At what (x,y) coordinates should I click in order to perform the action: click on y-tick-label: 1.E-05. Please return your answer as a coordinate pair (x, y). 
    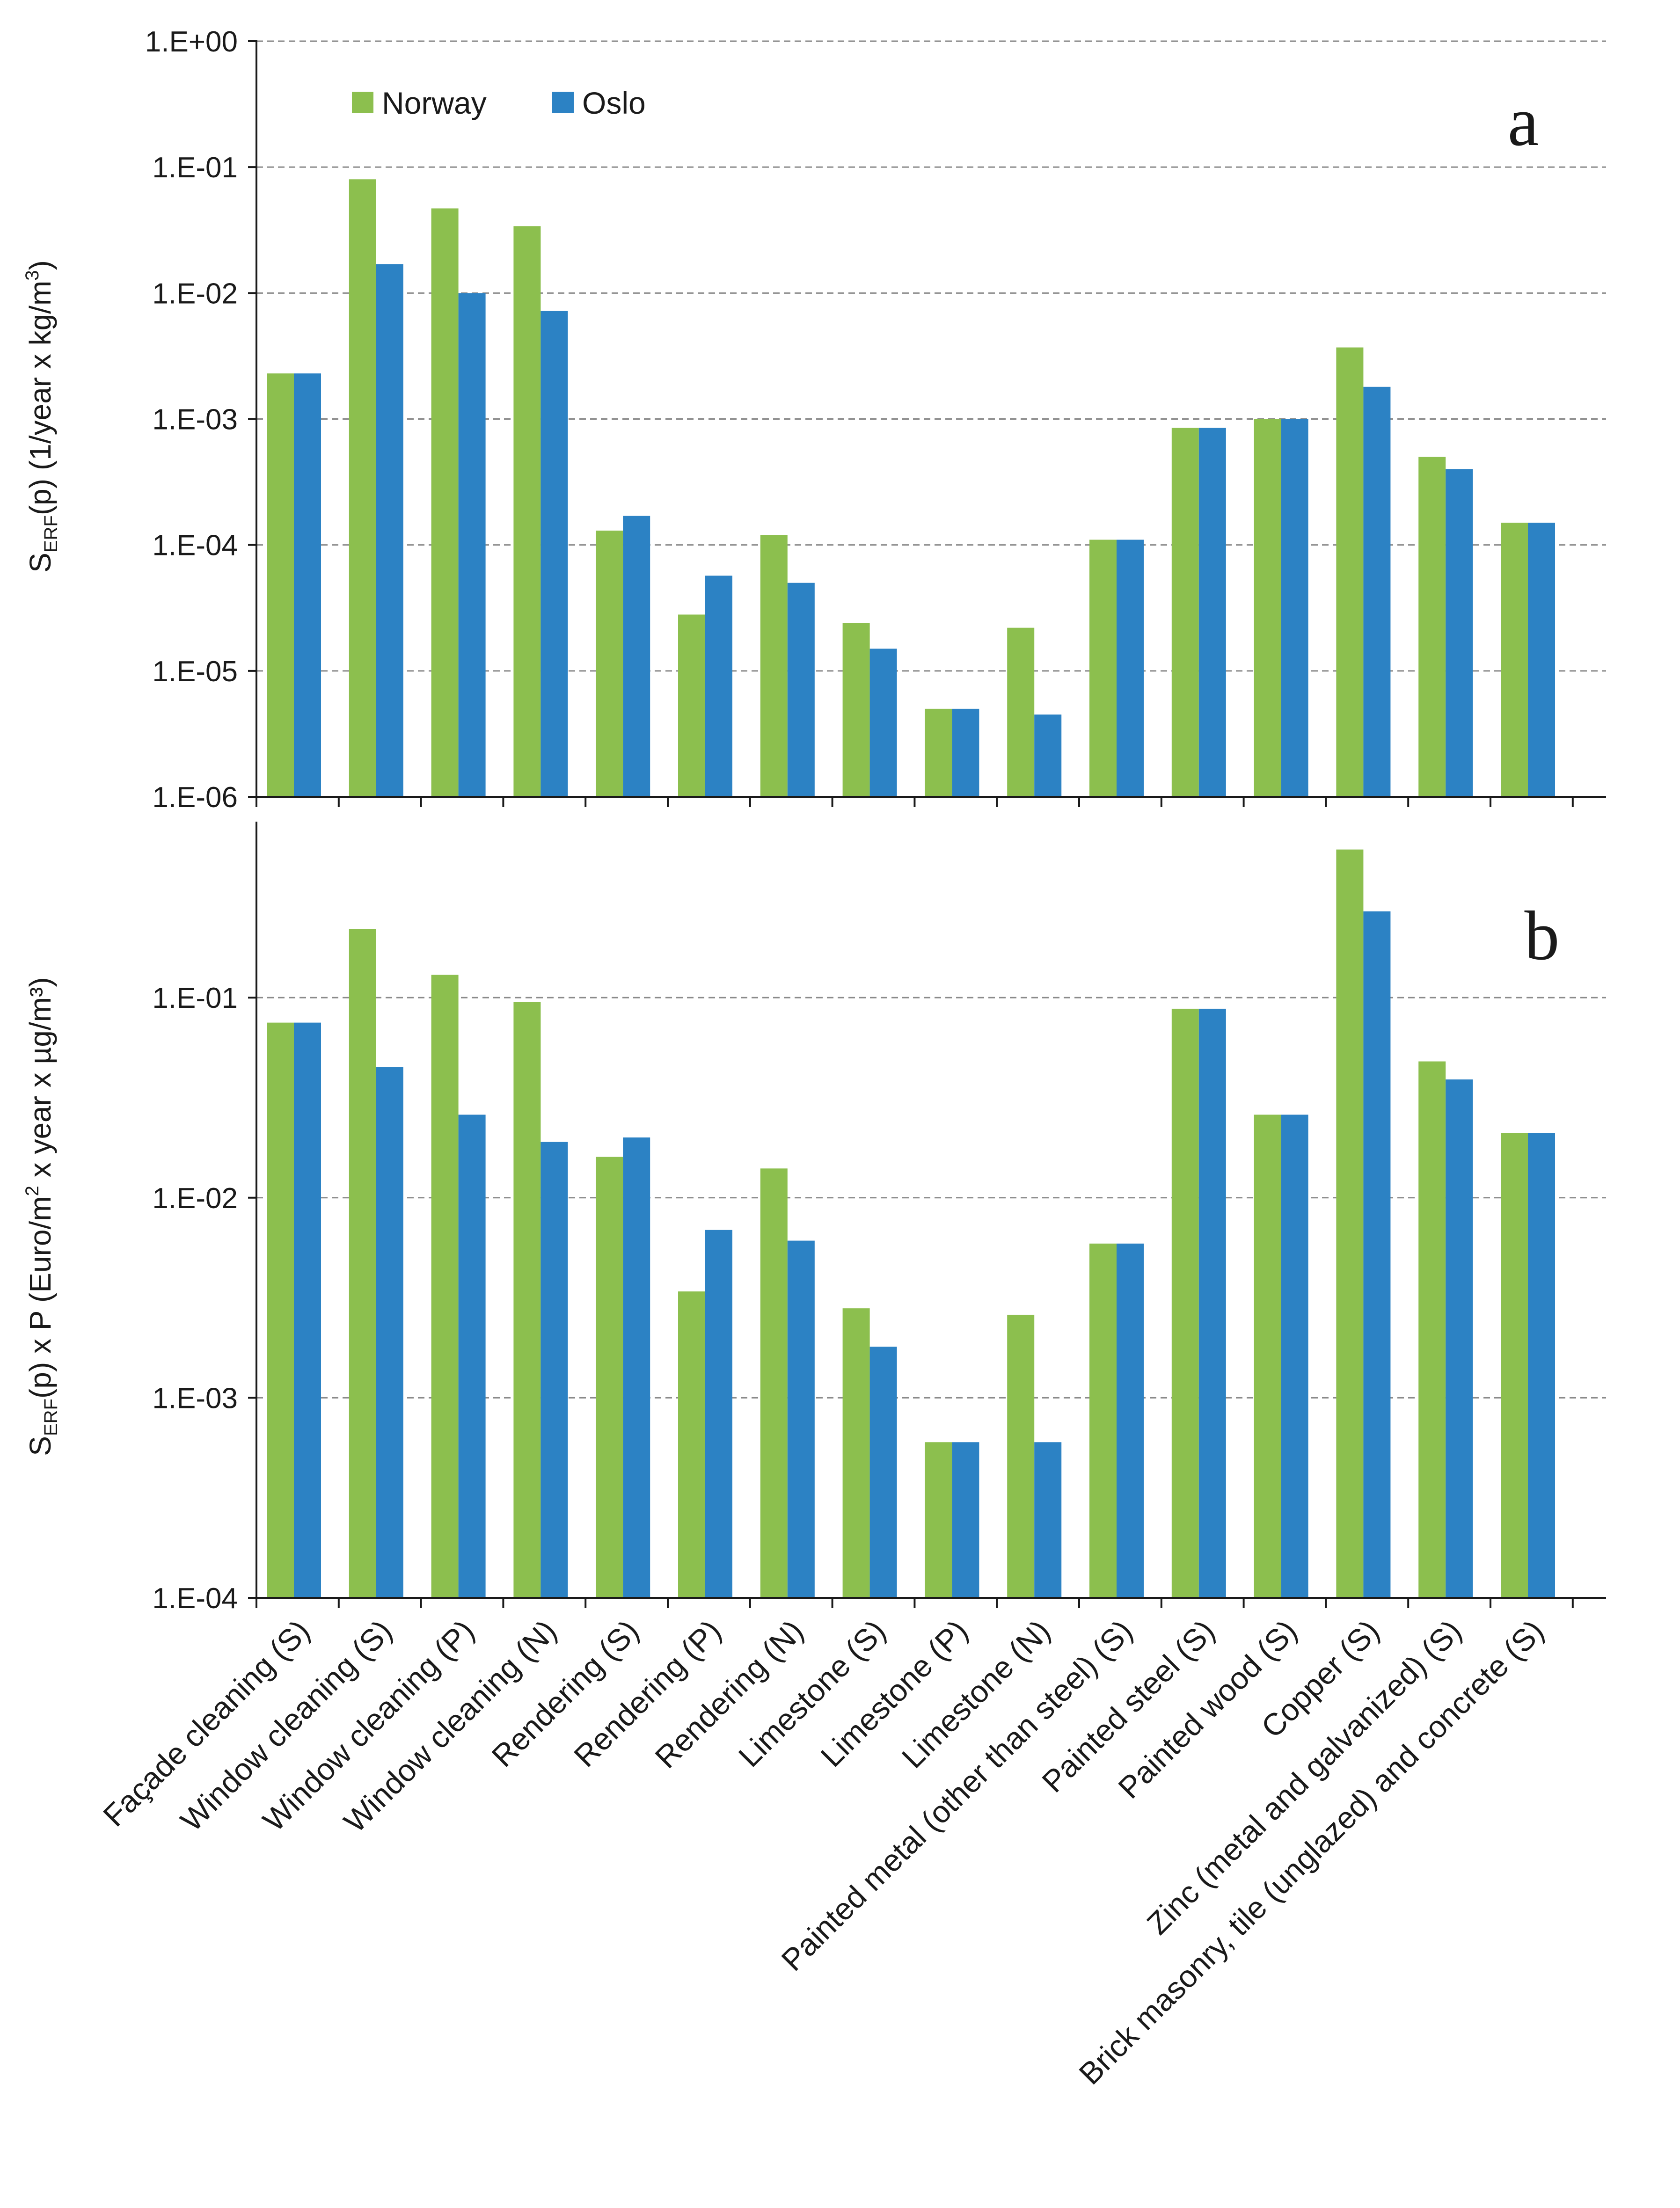
    Looking at the image, I should click on (195, 672).